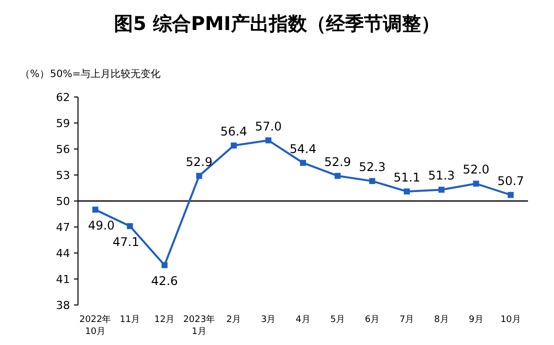  I want to click on y-tick-label: 62, so click(63, 97).